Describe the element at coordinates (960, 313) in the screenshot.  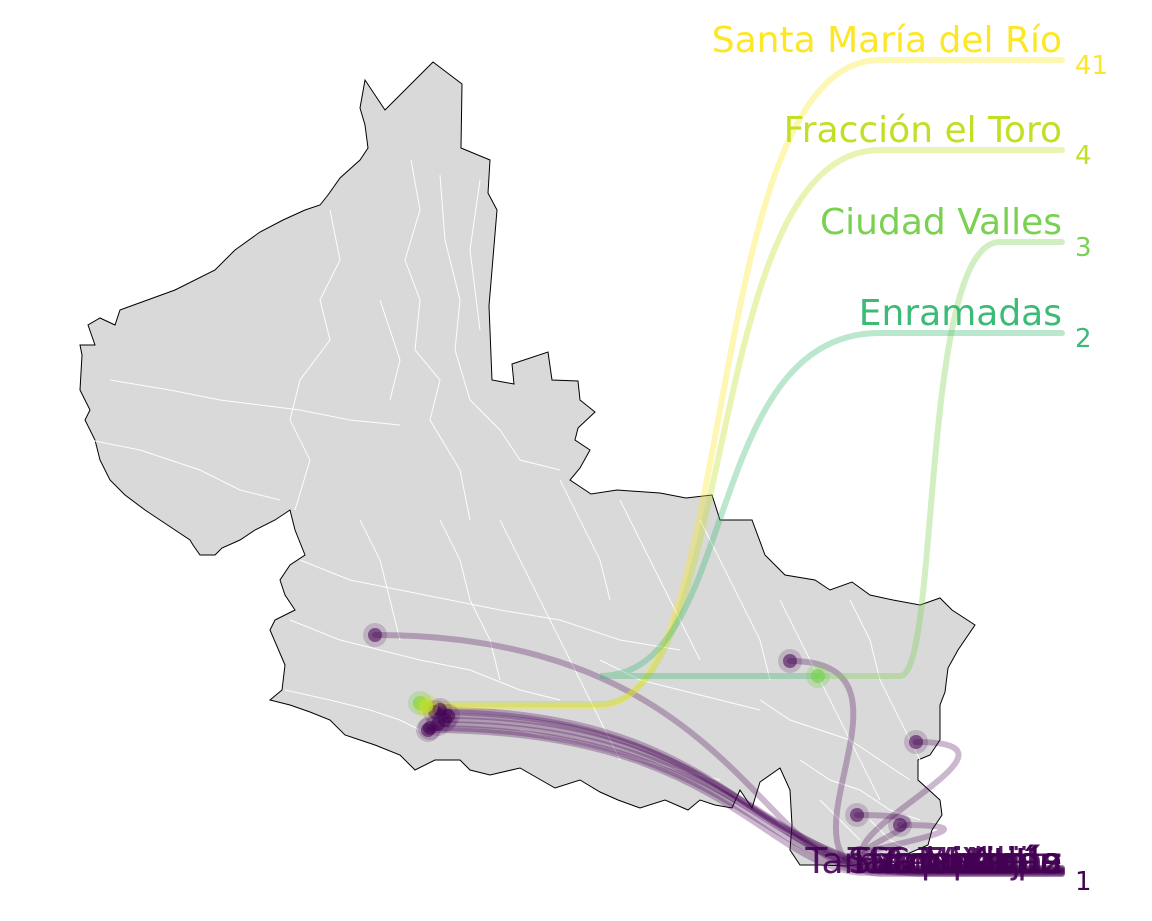
I see `destination-name: Enramadas` at that location.